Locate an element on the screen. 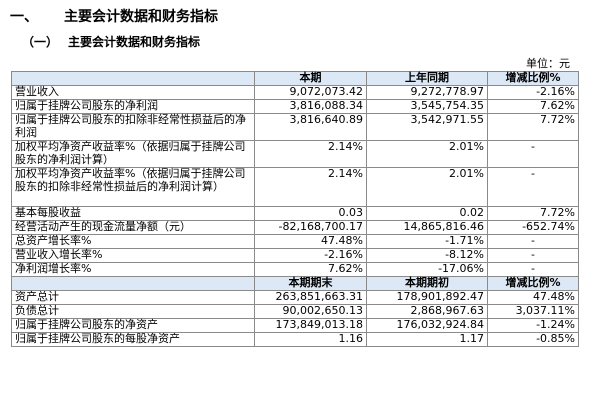 The width and height of the screenshot is (590, 409). subsection-heading: （一） 主要会计数据和财务指标 is located at coordinates (111, 41).